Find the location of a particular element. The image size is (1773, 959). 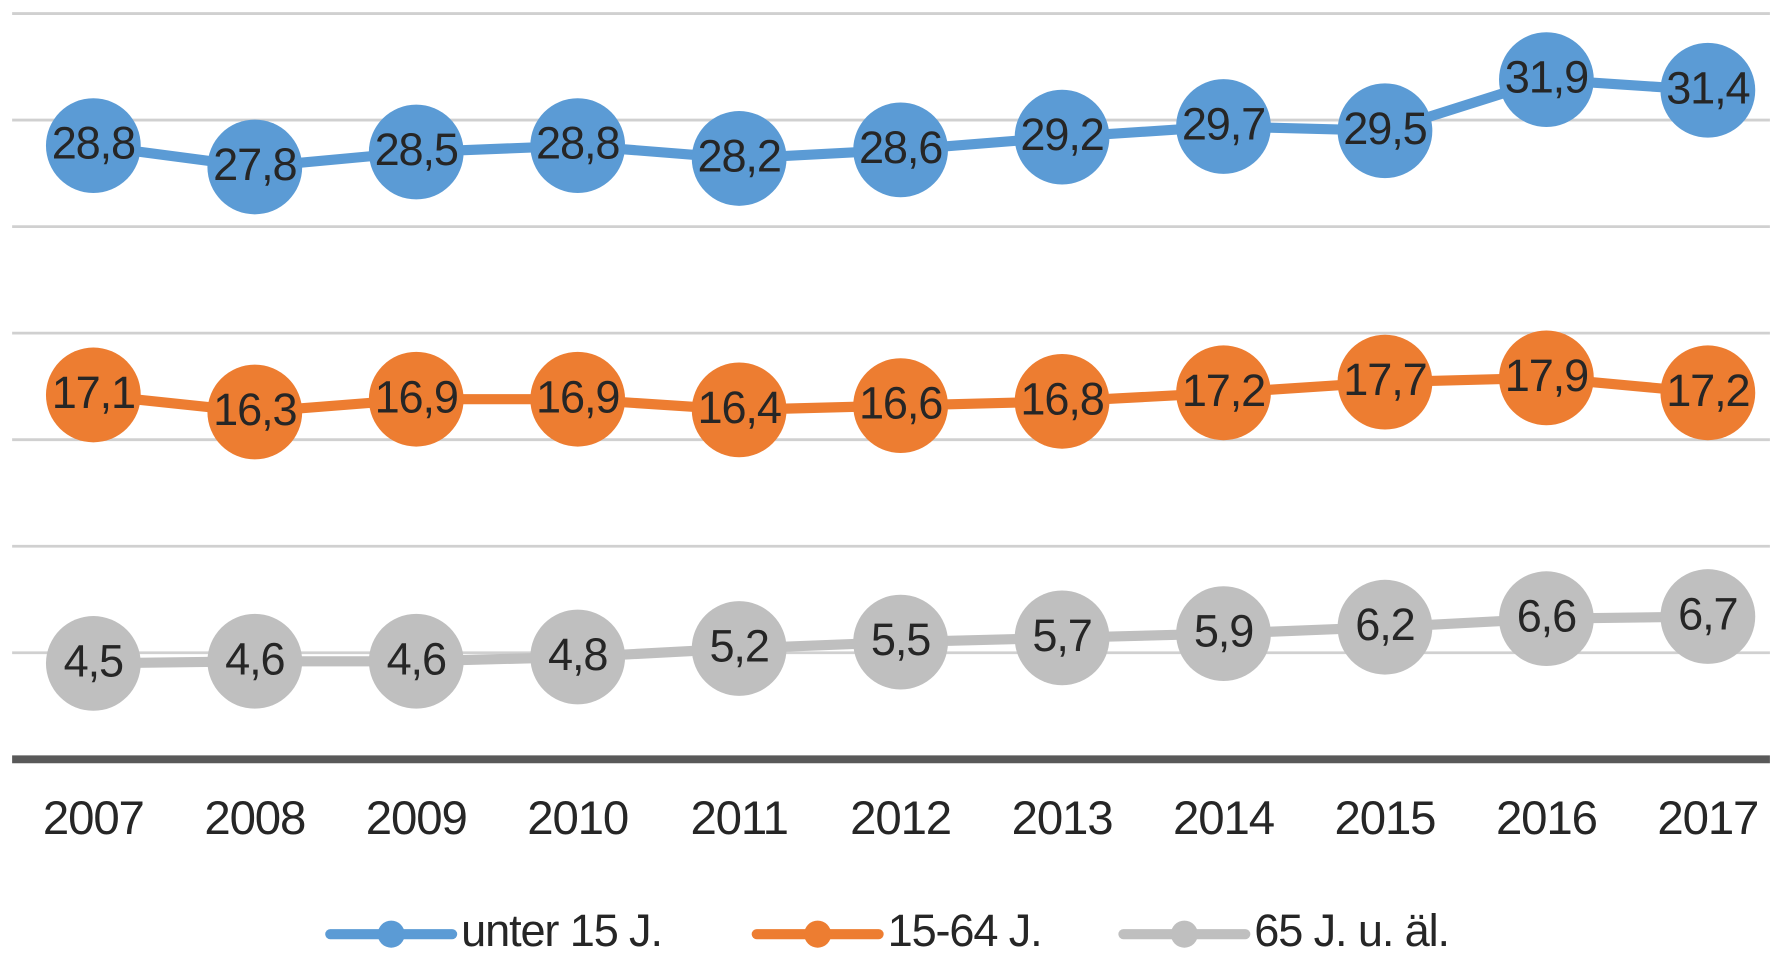

x-tick-label: 2010 is located at coordinates (577, 818).